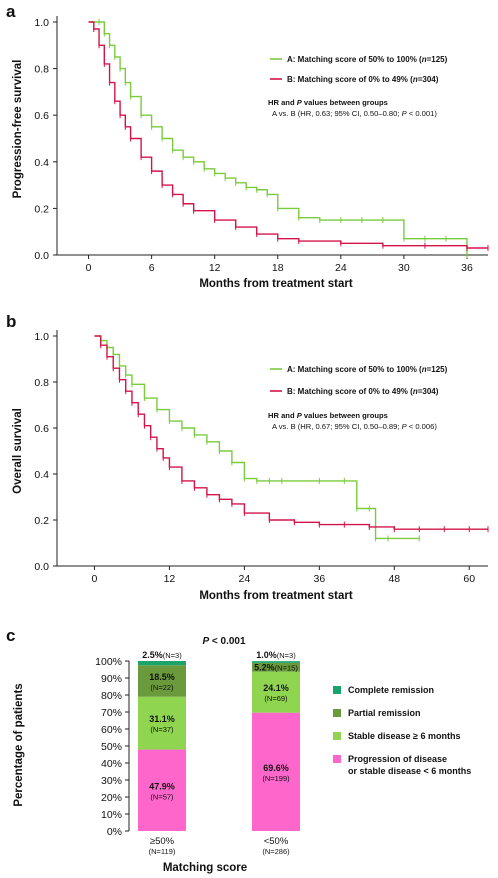 The height and width of the screenshot is (878, 498). Describe the element at coordinates (11, 321) in the screenshot. I see `panel-label-b: b` at that location.